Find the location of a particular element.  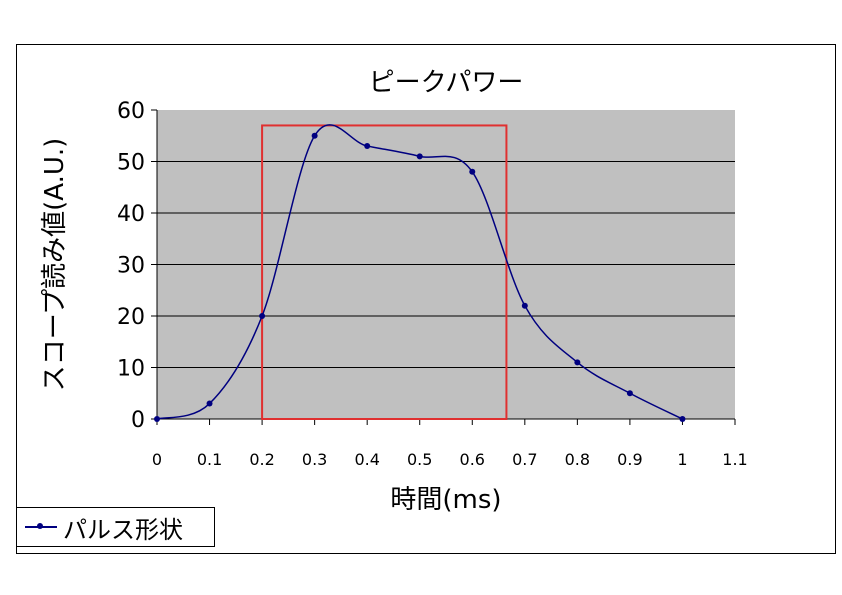

x-tick-label: 0.3 is located at coordinates (314, 459).